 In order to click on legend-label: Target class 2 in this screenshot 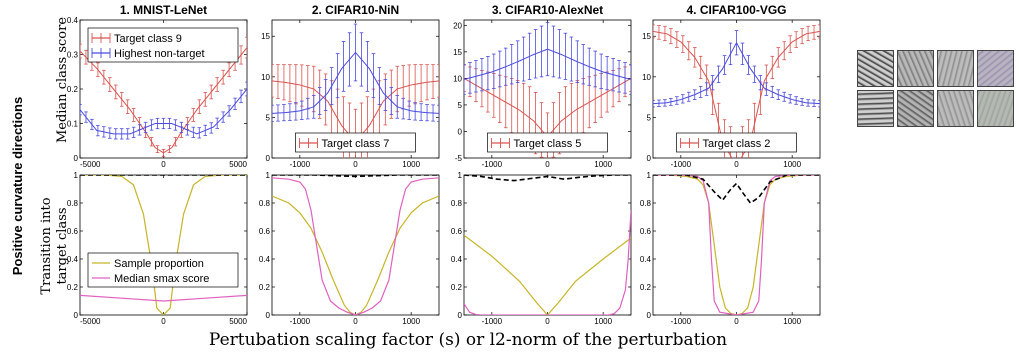, I will do `click(737, 144)`.